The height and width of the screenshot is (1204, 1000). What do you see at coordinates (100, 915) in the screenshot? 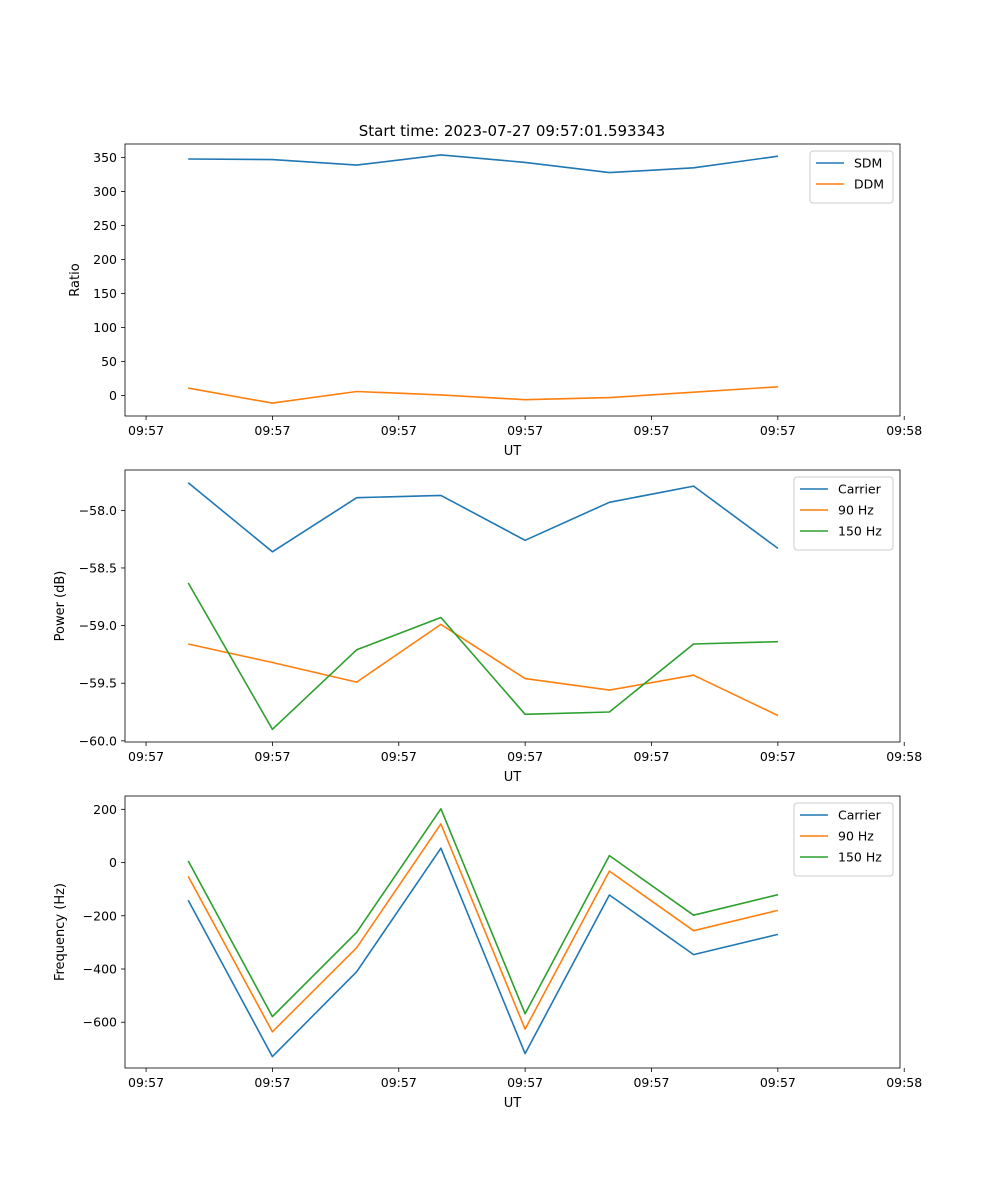
I see `y-tick-label: −200` at bounding box center [100, 915].